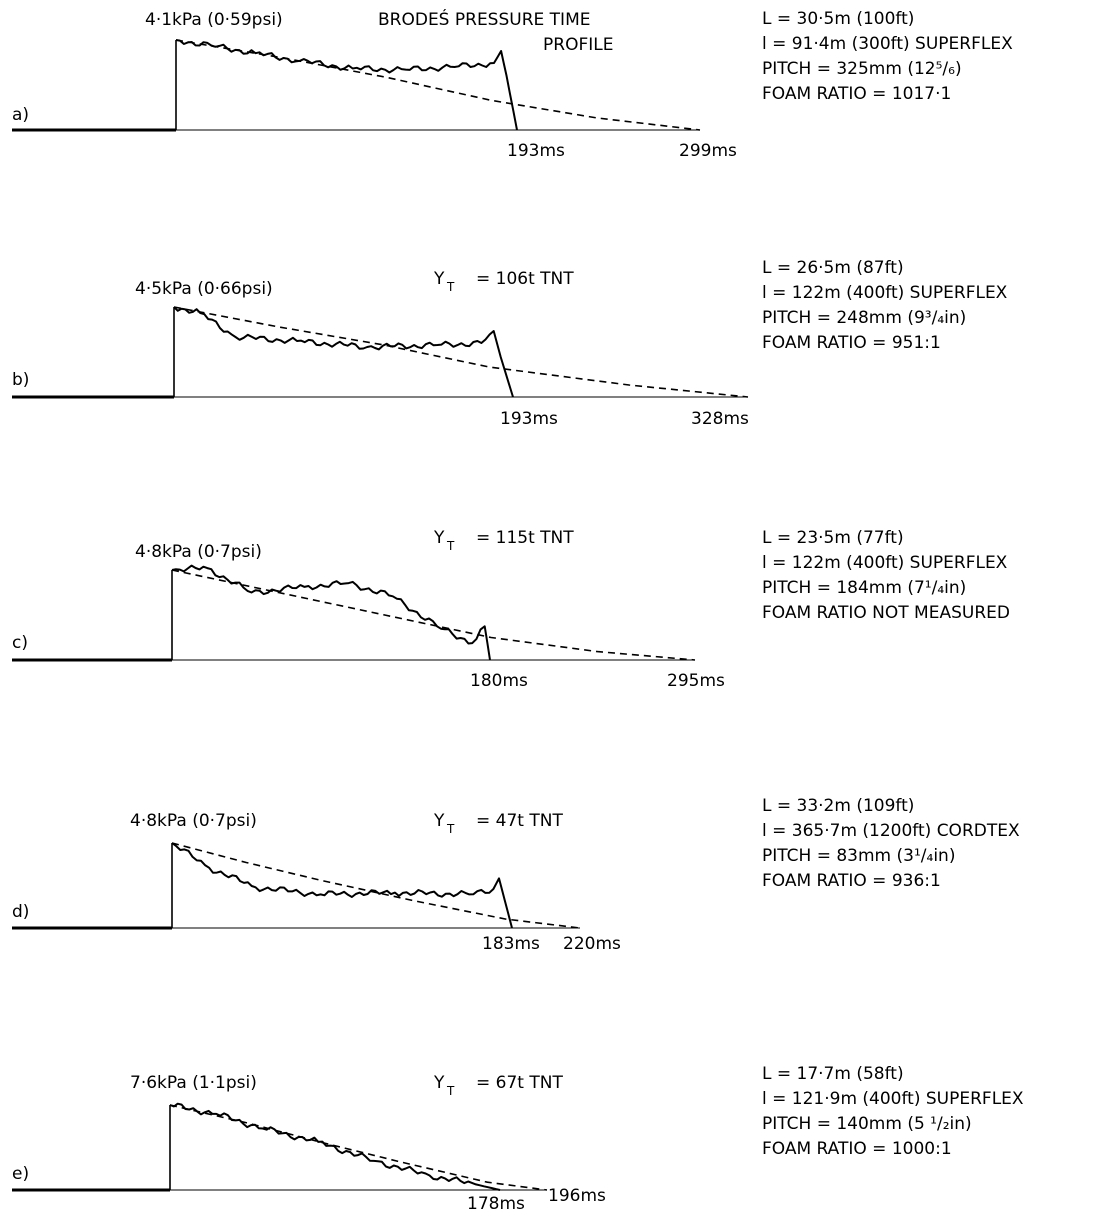 This screenshot has height=1221, width=1113. I want to click on test-parameter: L = 33·2m (109ft), so click(838, 806).